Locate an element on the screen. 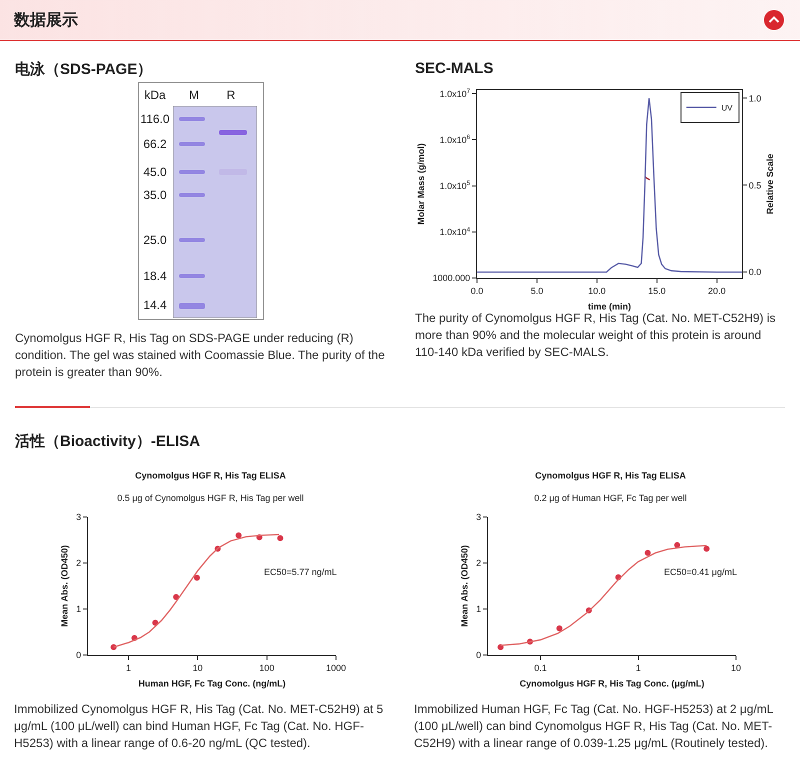 Image resolution: width=800 pixels, height=780 pixels. text: Immobilized Cynomolgus HGF R, His Tag (Cat. No. MET-C52H9) at 5 μg/mL (100 μL/well) can bind Human HGF, Fc Tag (Cat. No. HGF-H5253) with a linear range of 0.6-20 ng/mL (QC tested). is located at coordinates (199, 726).